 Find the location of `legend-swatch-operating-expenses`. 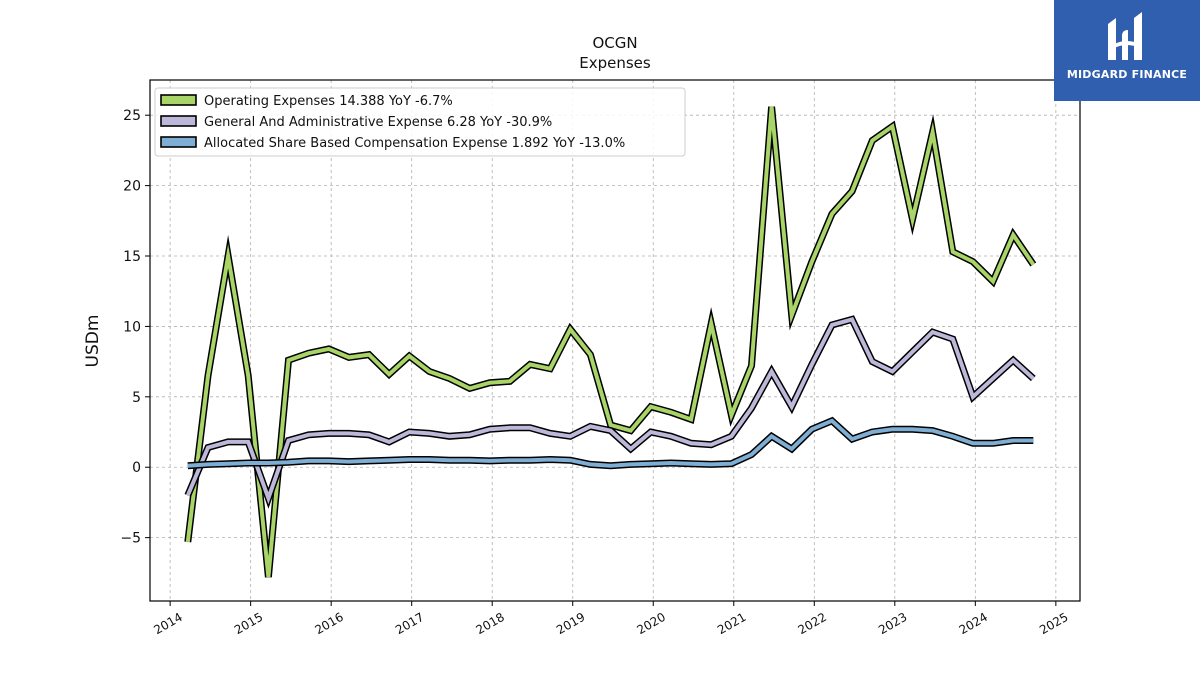

legend-swatch-operating-expenses is located at coordinates (178, 100).